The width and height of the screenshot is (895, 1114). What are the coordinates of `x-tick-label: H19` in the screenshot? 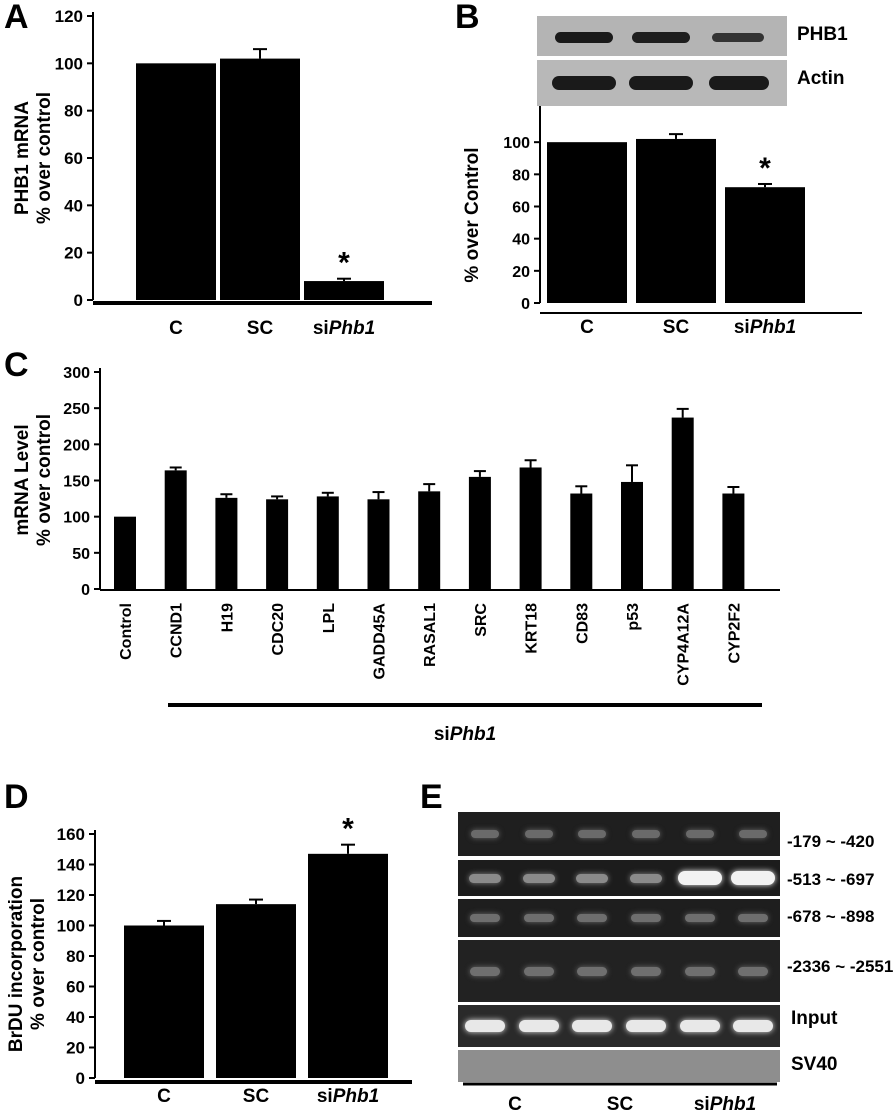 It's located at (227, 617).